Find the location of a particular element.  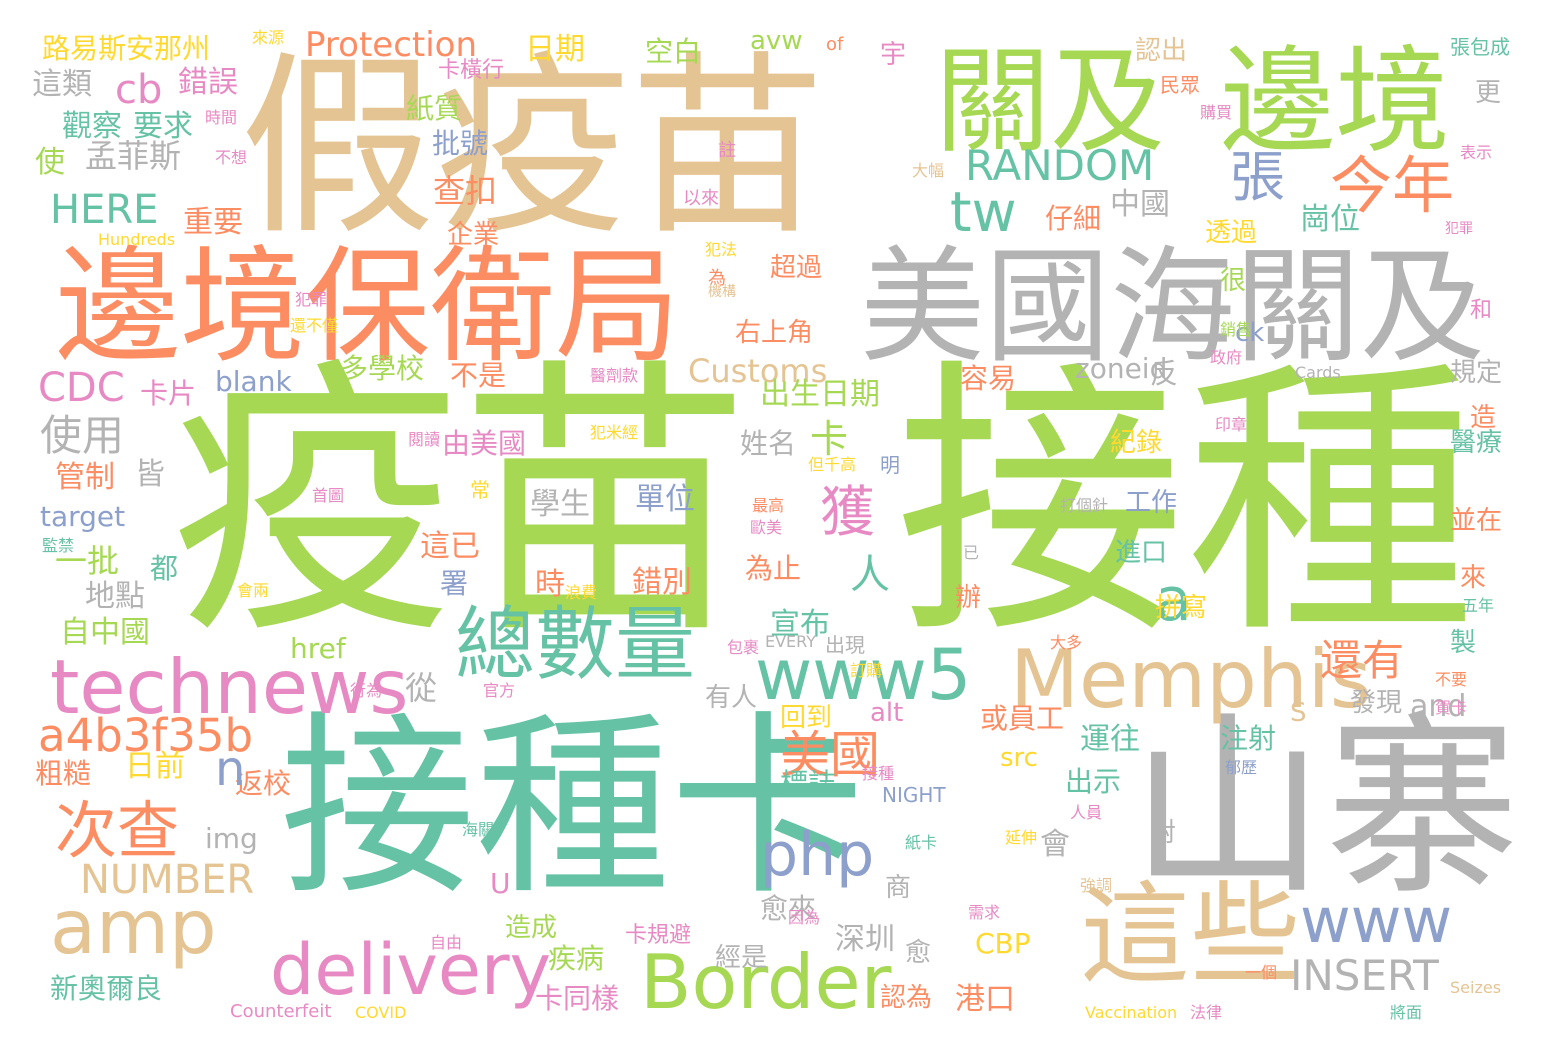

word-here-35: HERE is located at coordinates (104, 210).